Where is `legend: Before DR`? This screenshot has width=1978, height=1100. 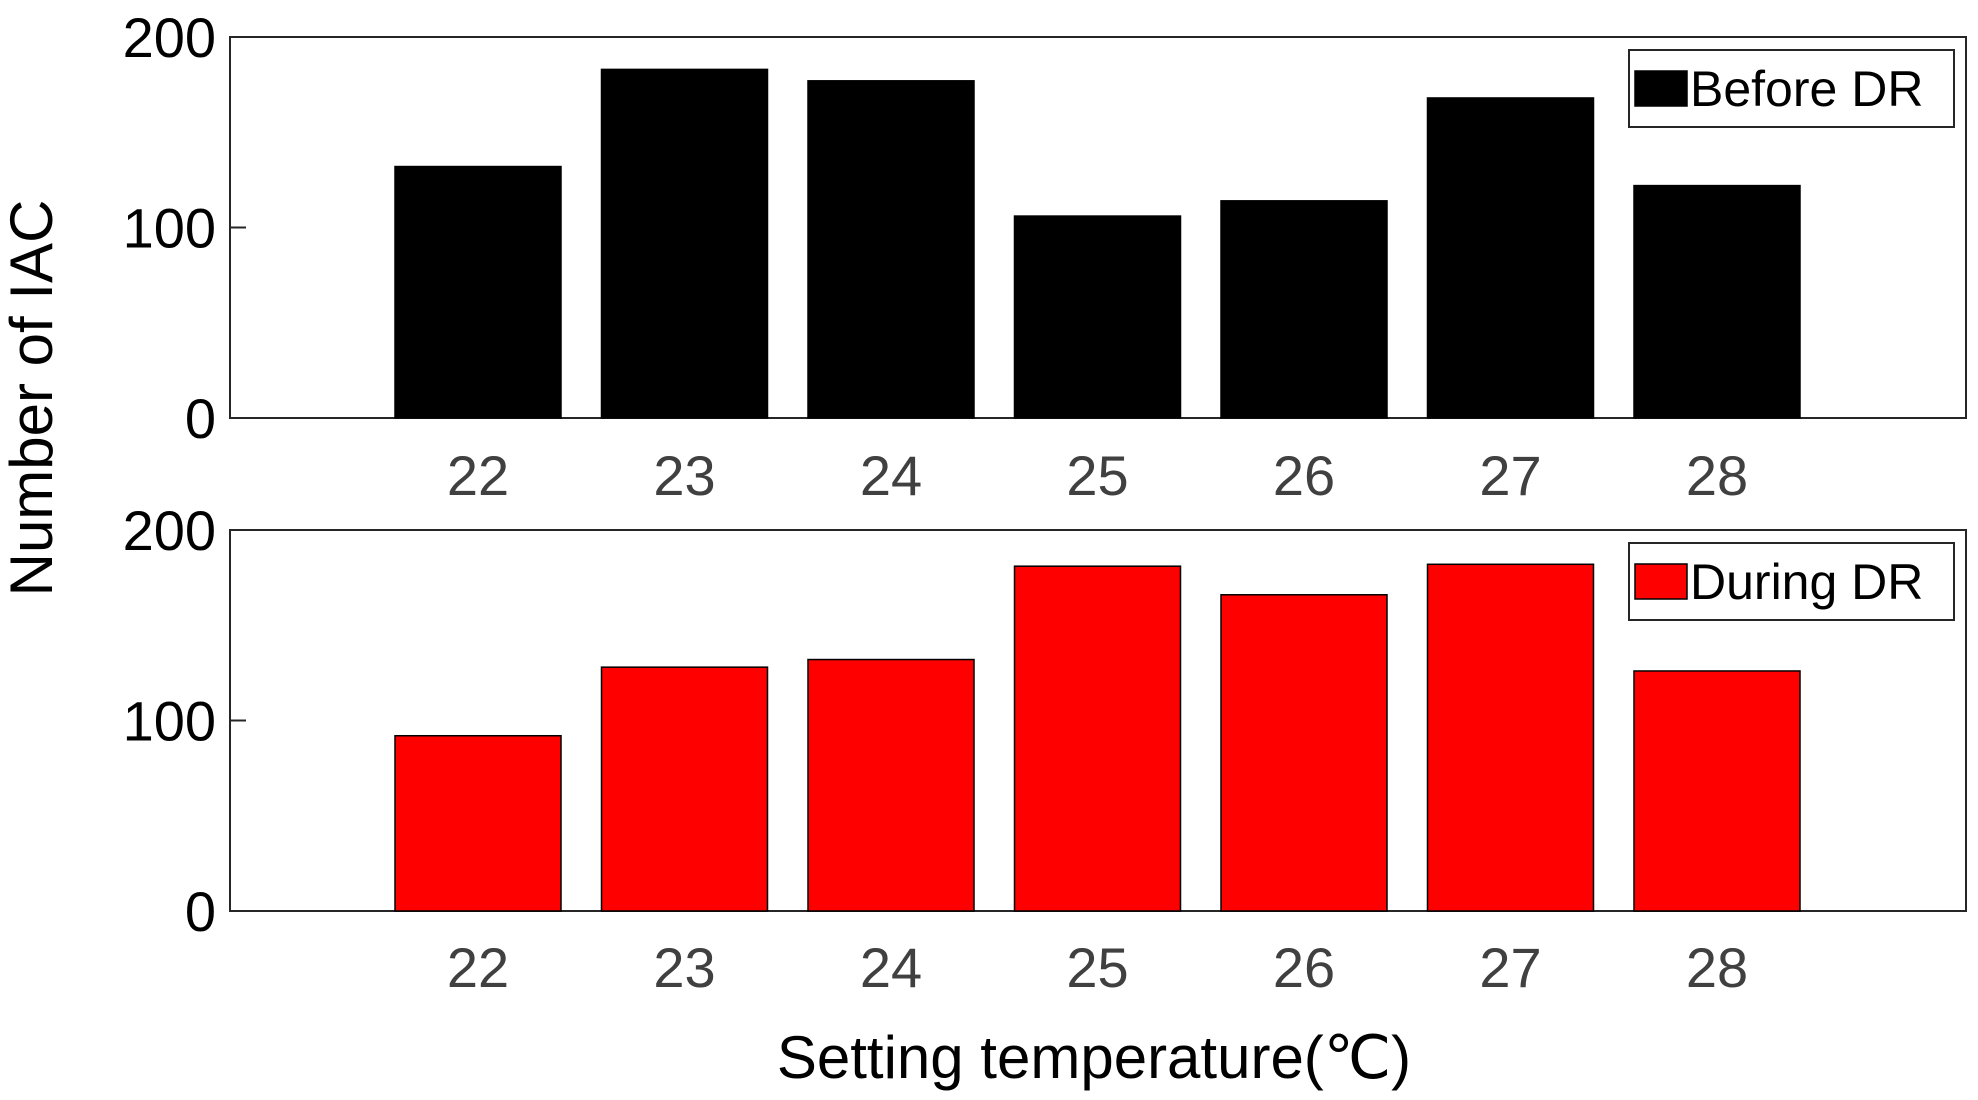 legend: Before DR is located at coordinates (1791, 88).